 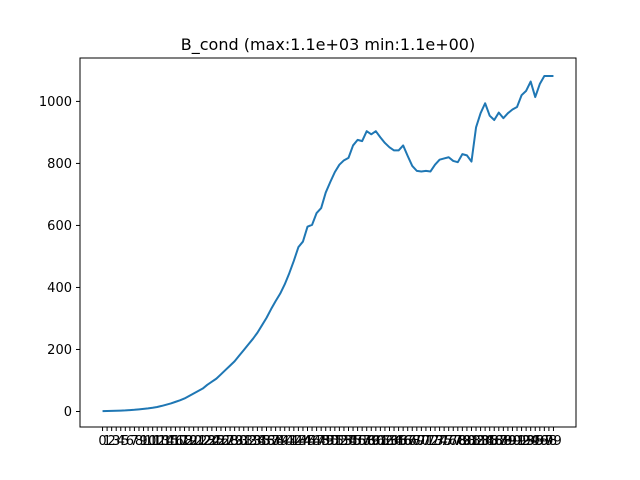 I want to click on y-tick-label: 200, so click(x=59, y=350).